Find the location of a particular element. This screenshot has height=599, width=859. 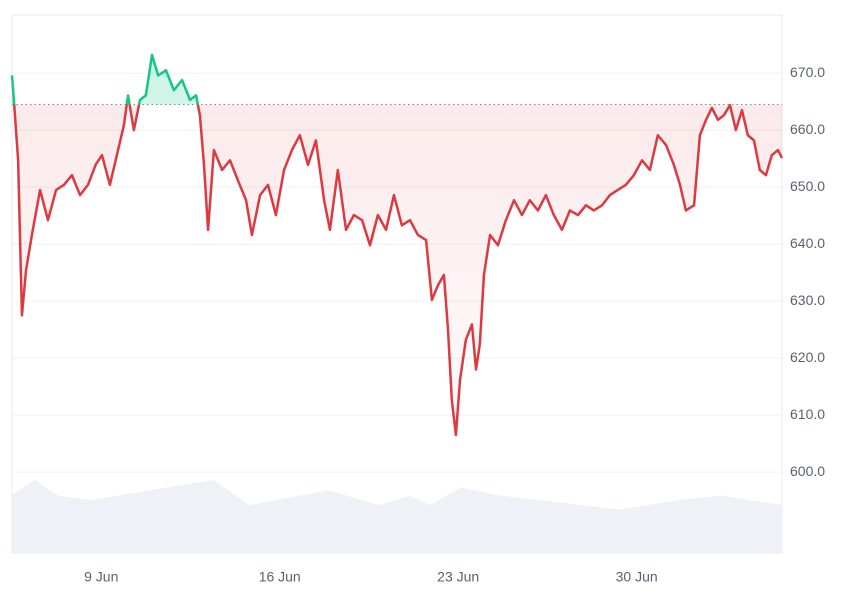

y-tick-label: 670.0 is located at coordinates (807, 72).